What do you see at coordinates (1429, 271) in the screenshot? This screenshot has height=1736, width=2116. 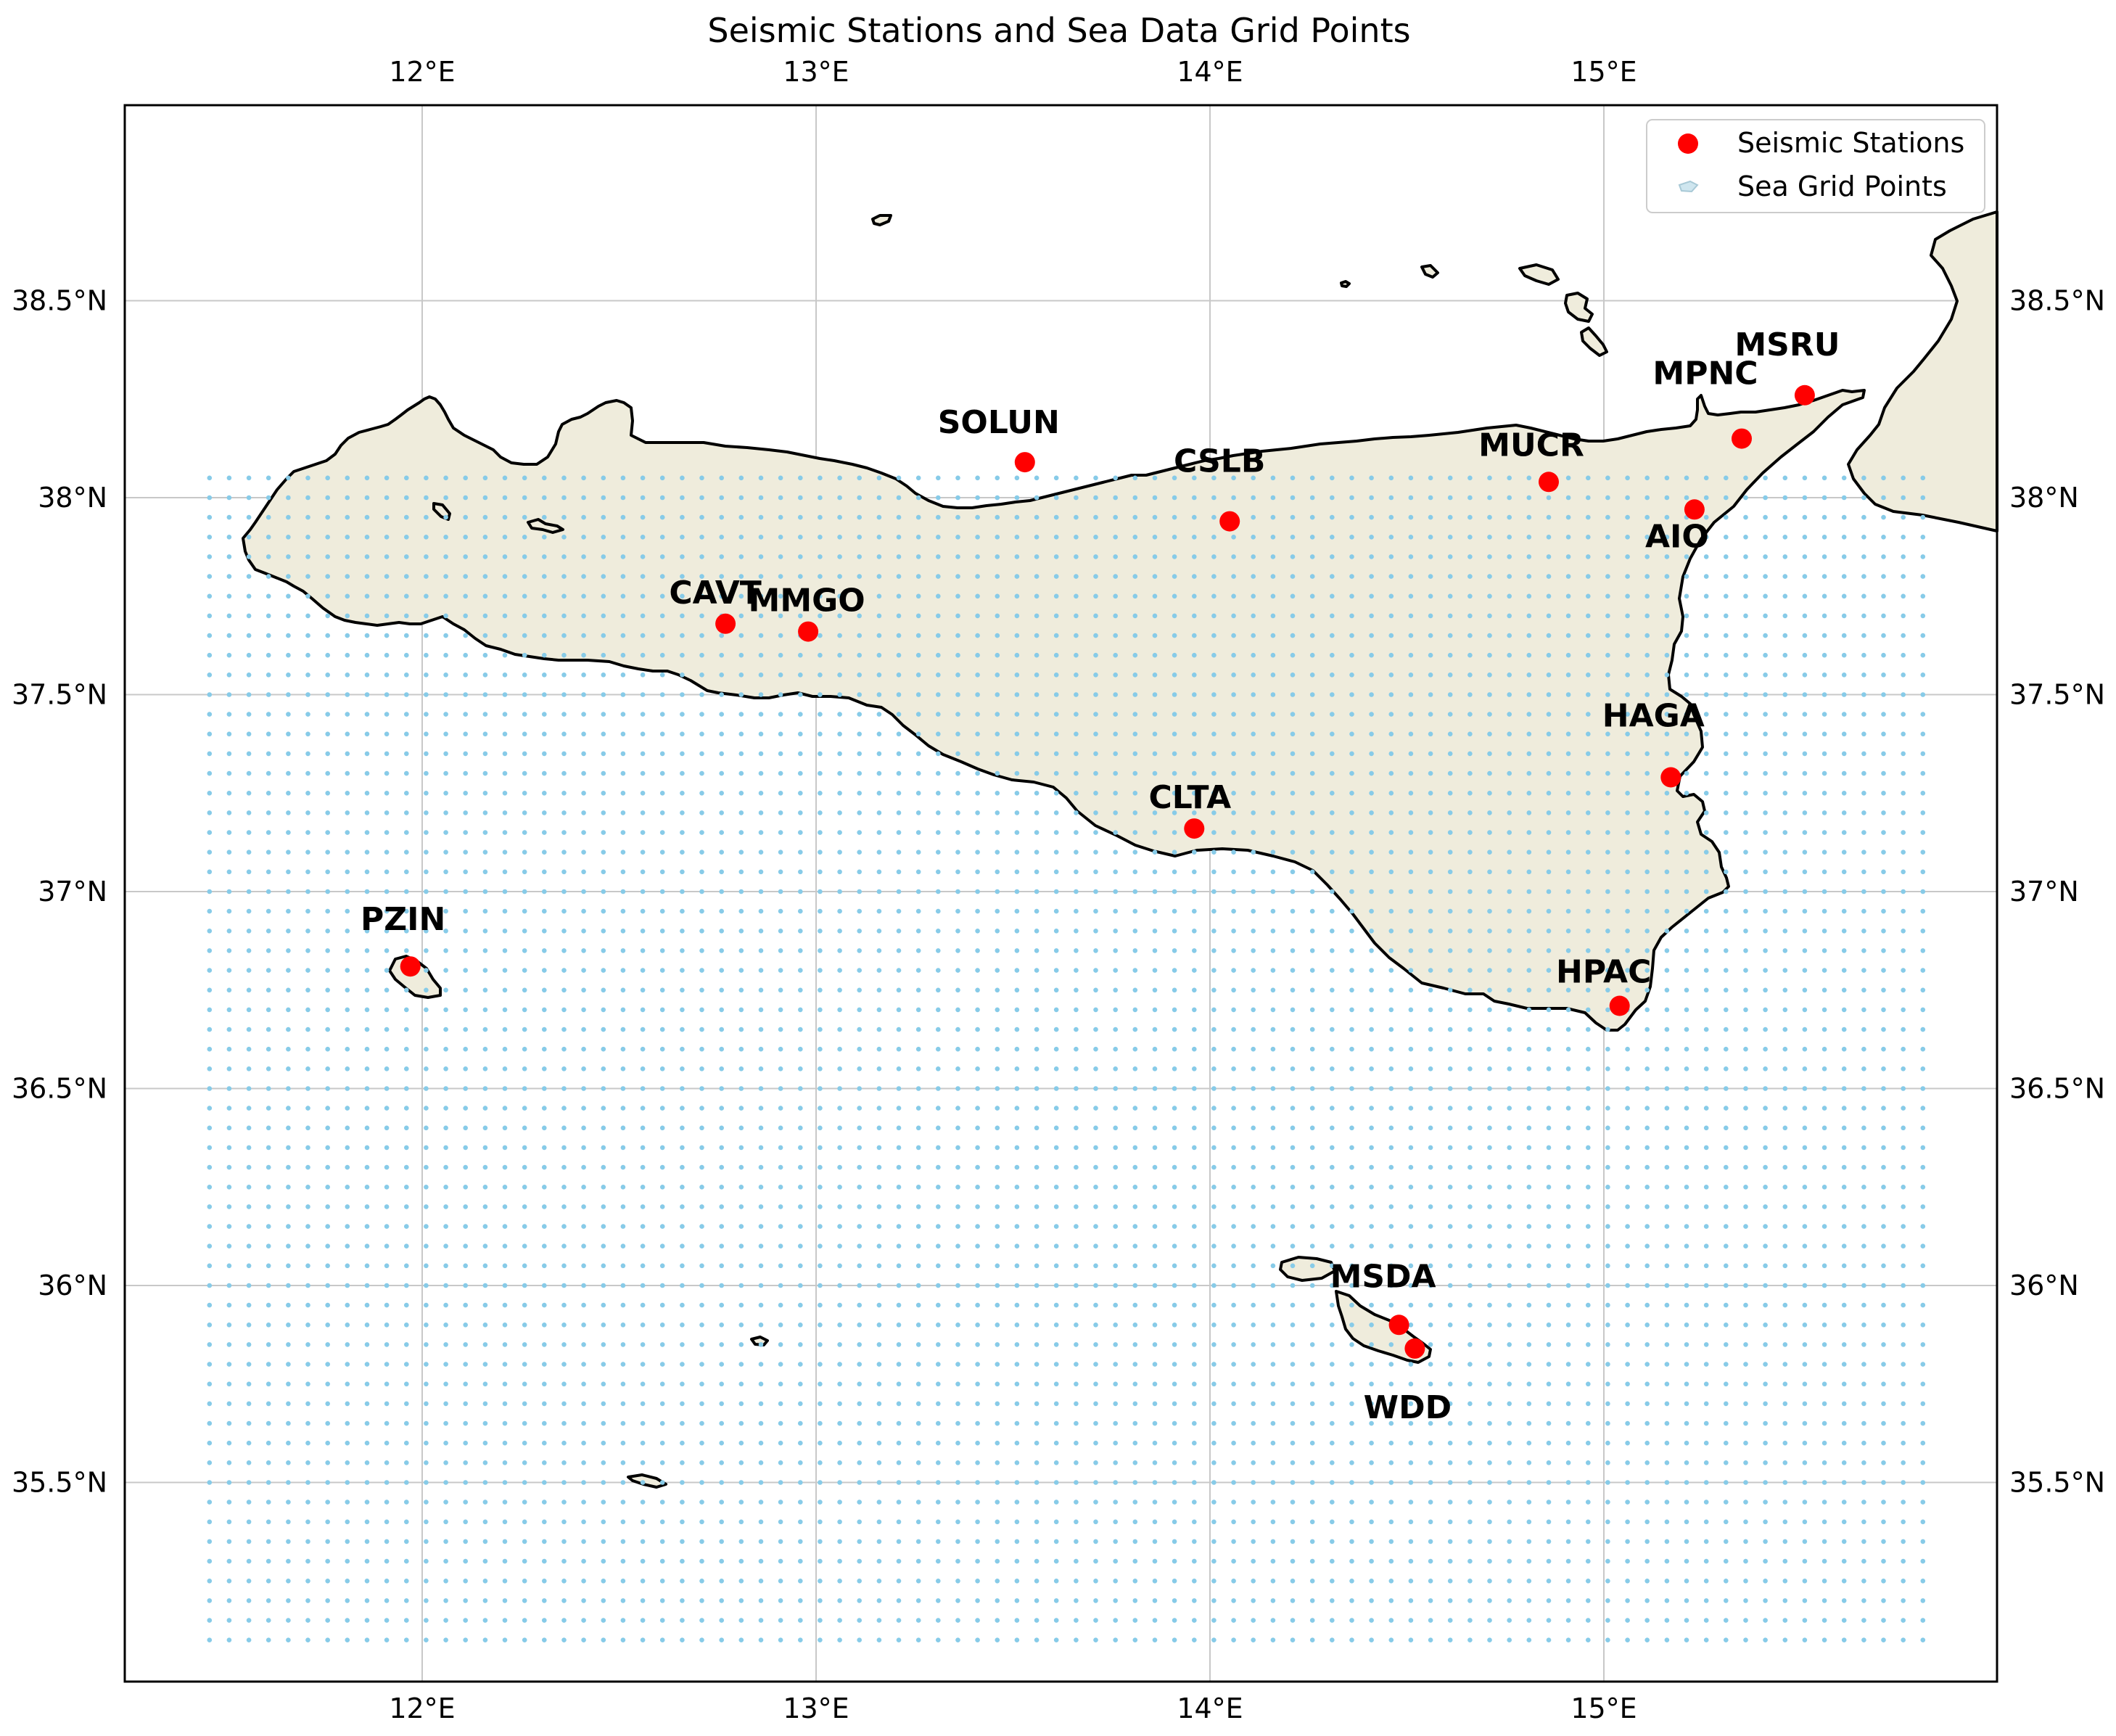 I see `filicudi-island` at bounding box center [1429, 271].